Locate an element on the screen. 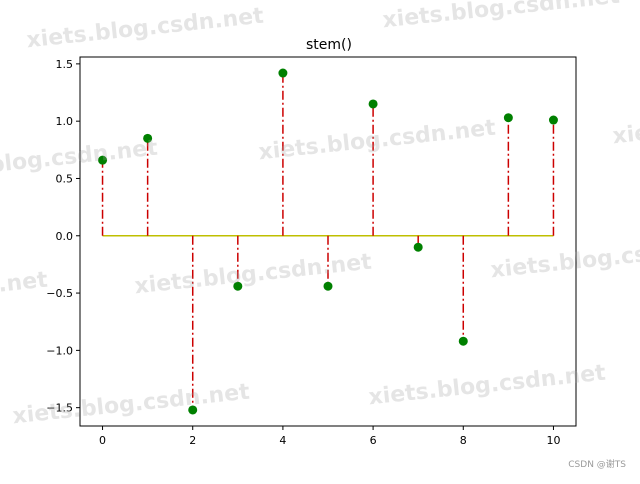 Image resolution: width=640 pixels, height=484 pixels. x-tick-label: 4 is located at coordinates (282, 440).